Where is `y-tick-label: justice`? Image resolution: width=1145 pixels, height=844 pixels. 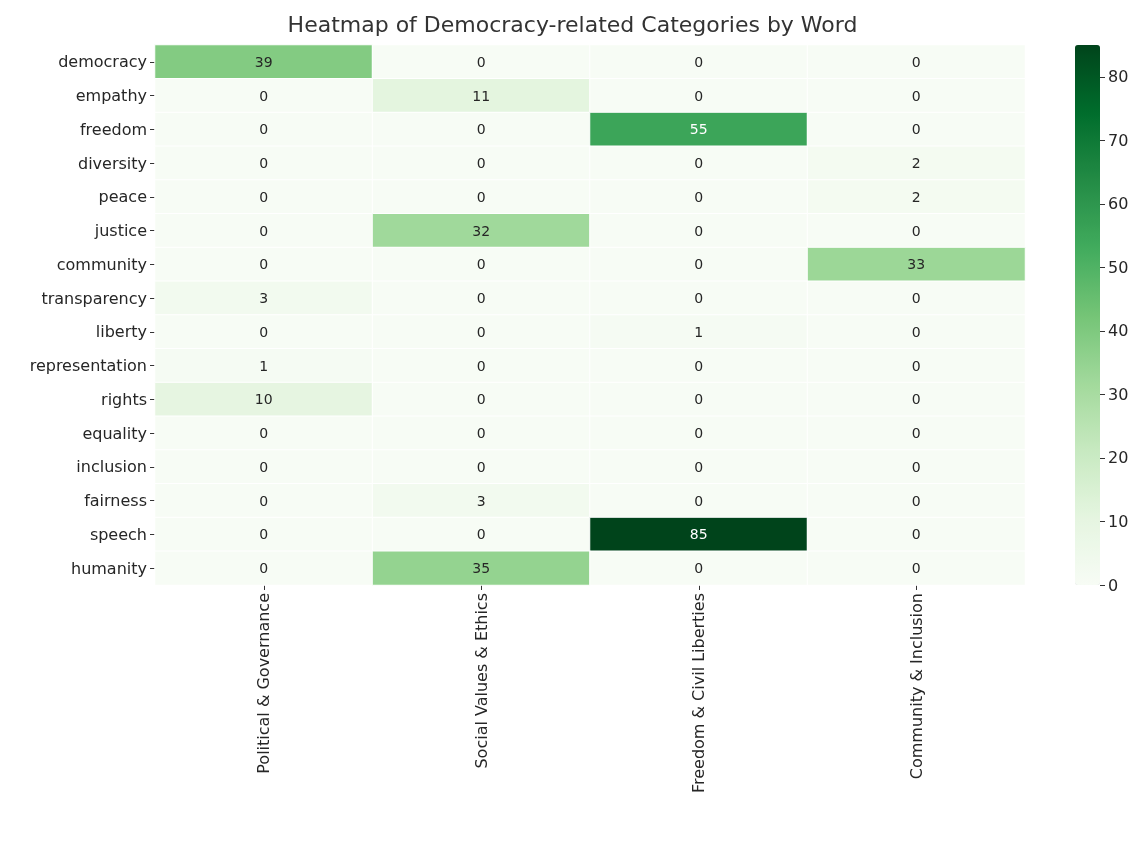 y-tick-label: justice is located at coordinates (120, 231).